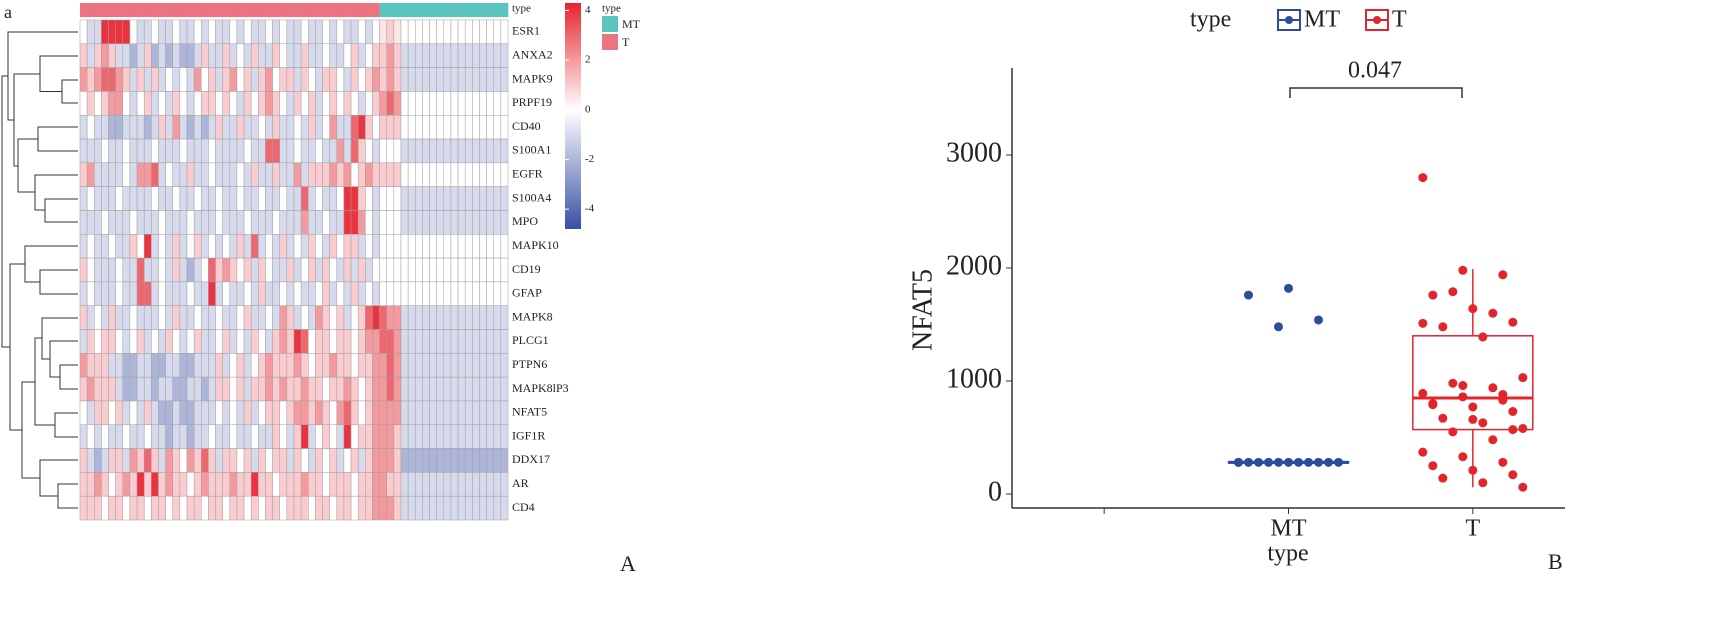 The image size is (1735, 644). Describe the element at coordinates (1376, 92) in the screenshot. I see `significance-bracket` at that location.